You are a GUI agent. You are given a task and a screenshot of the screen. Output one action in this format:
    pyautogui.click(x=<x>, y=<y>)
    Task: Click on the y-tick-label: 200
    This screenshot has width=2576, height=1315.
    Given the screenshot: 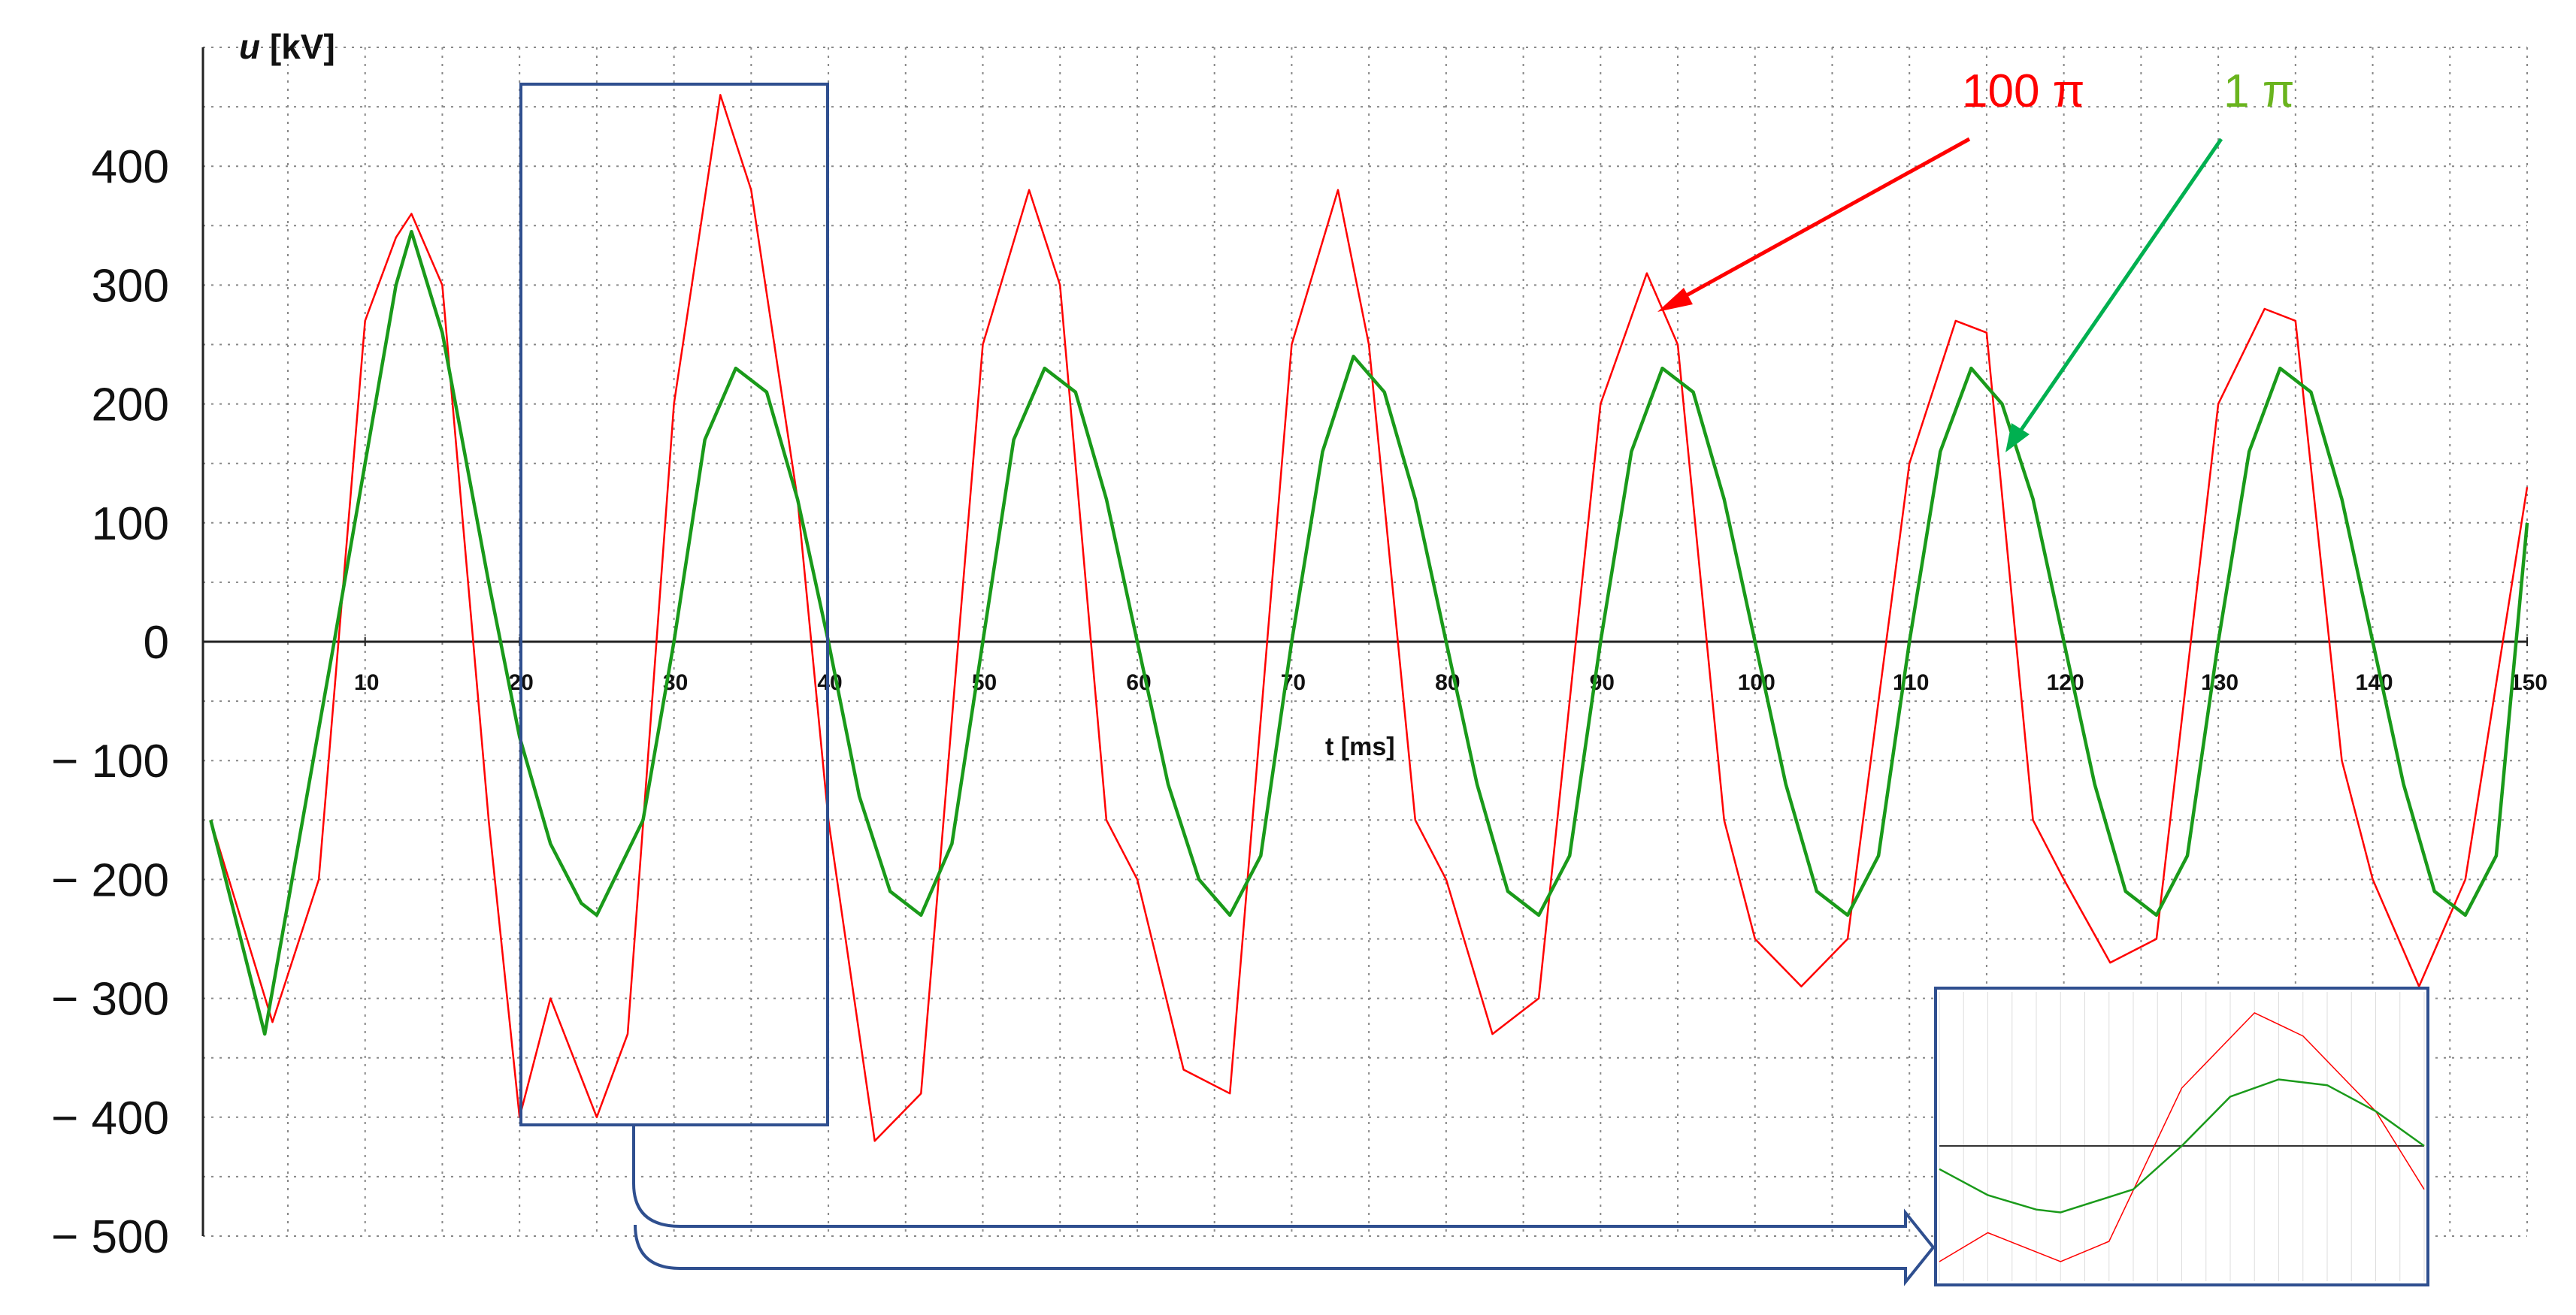 What is the action you would take?
    pyautogui.click(x=130, y=405)
    